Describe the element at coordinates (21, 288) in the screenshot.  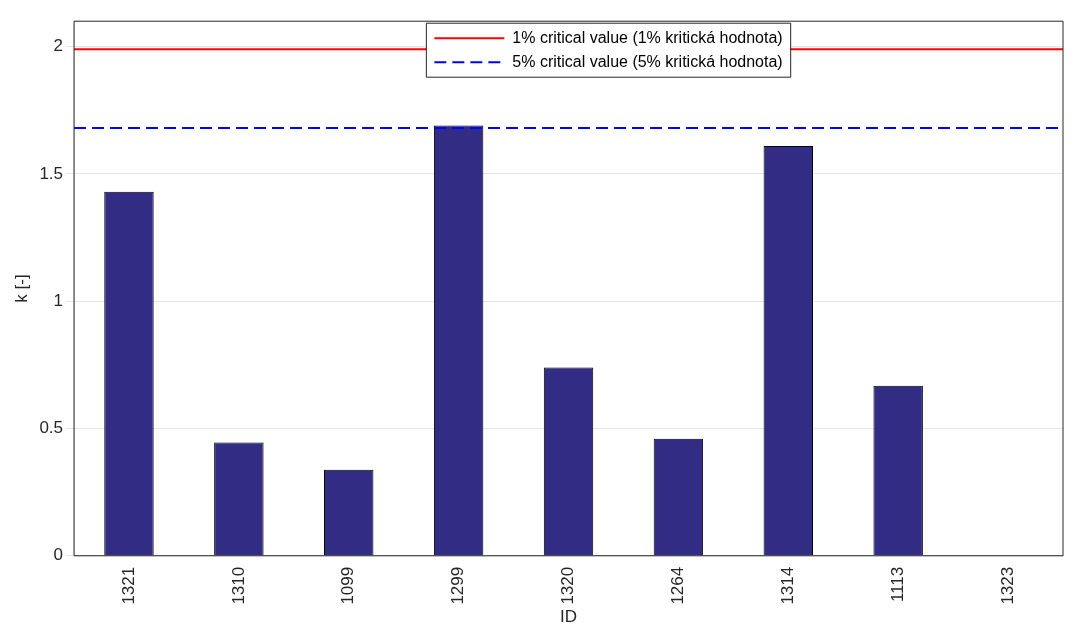
I see `y-axis-title: k [-]` at that location.